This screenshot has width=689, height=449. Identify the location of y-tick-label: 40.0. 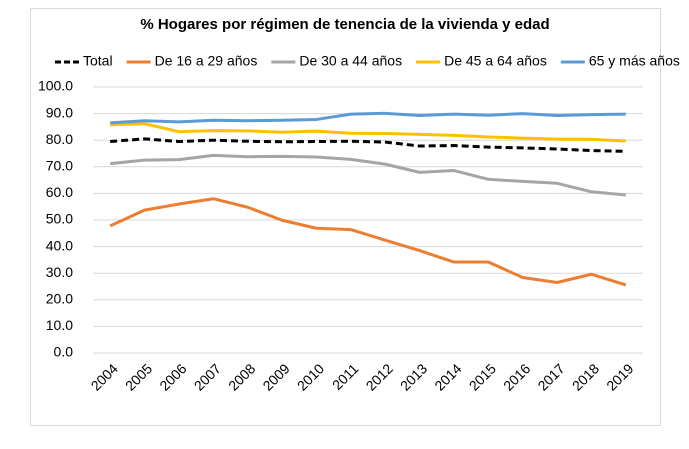
(59, 245).